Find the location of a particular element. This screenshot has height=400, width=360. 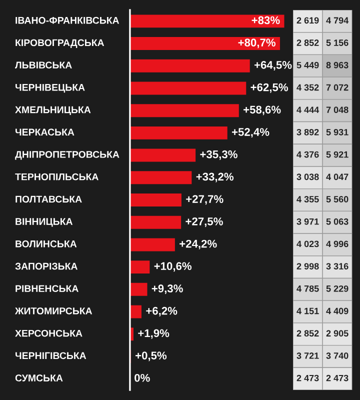

data-label: 0% is located at coordinates (142, 378).